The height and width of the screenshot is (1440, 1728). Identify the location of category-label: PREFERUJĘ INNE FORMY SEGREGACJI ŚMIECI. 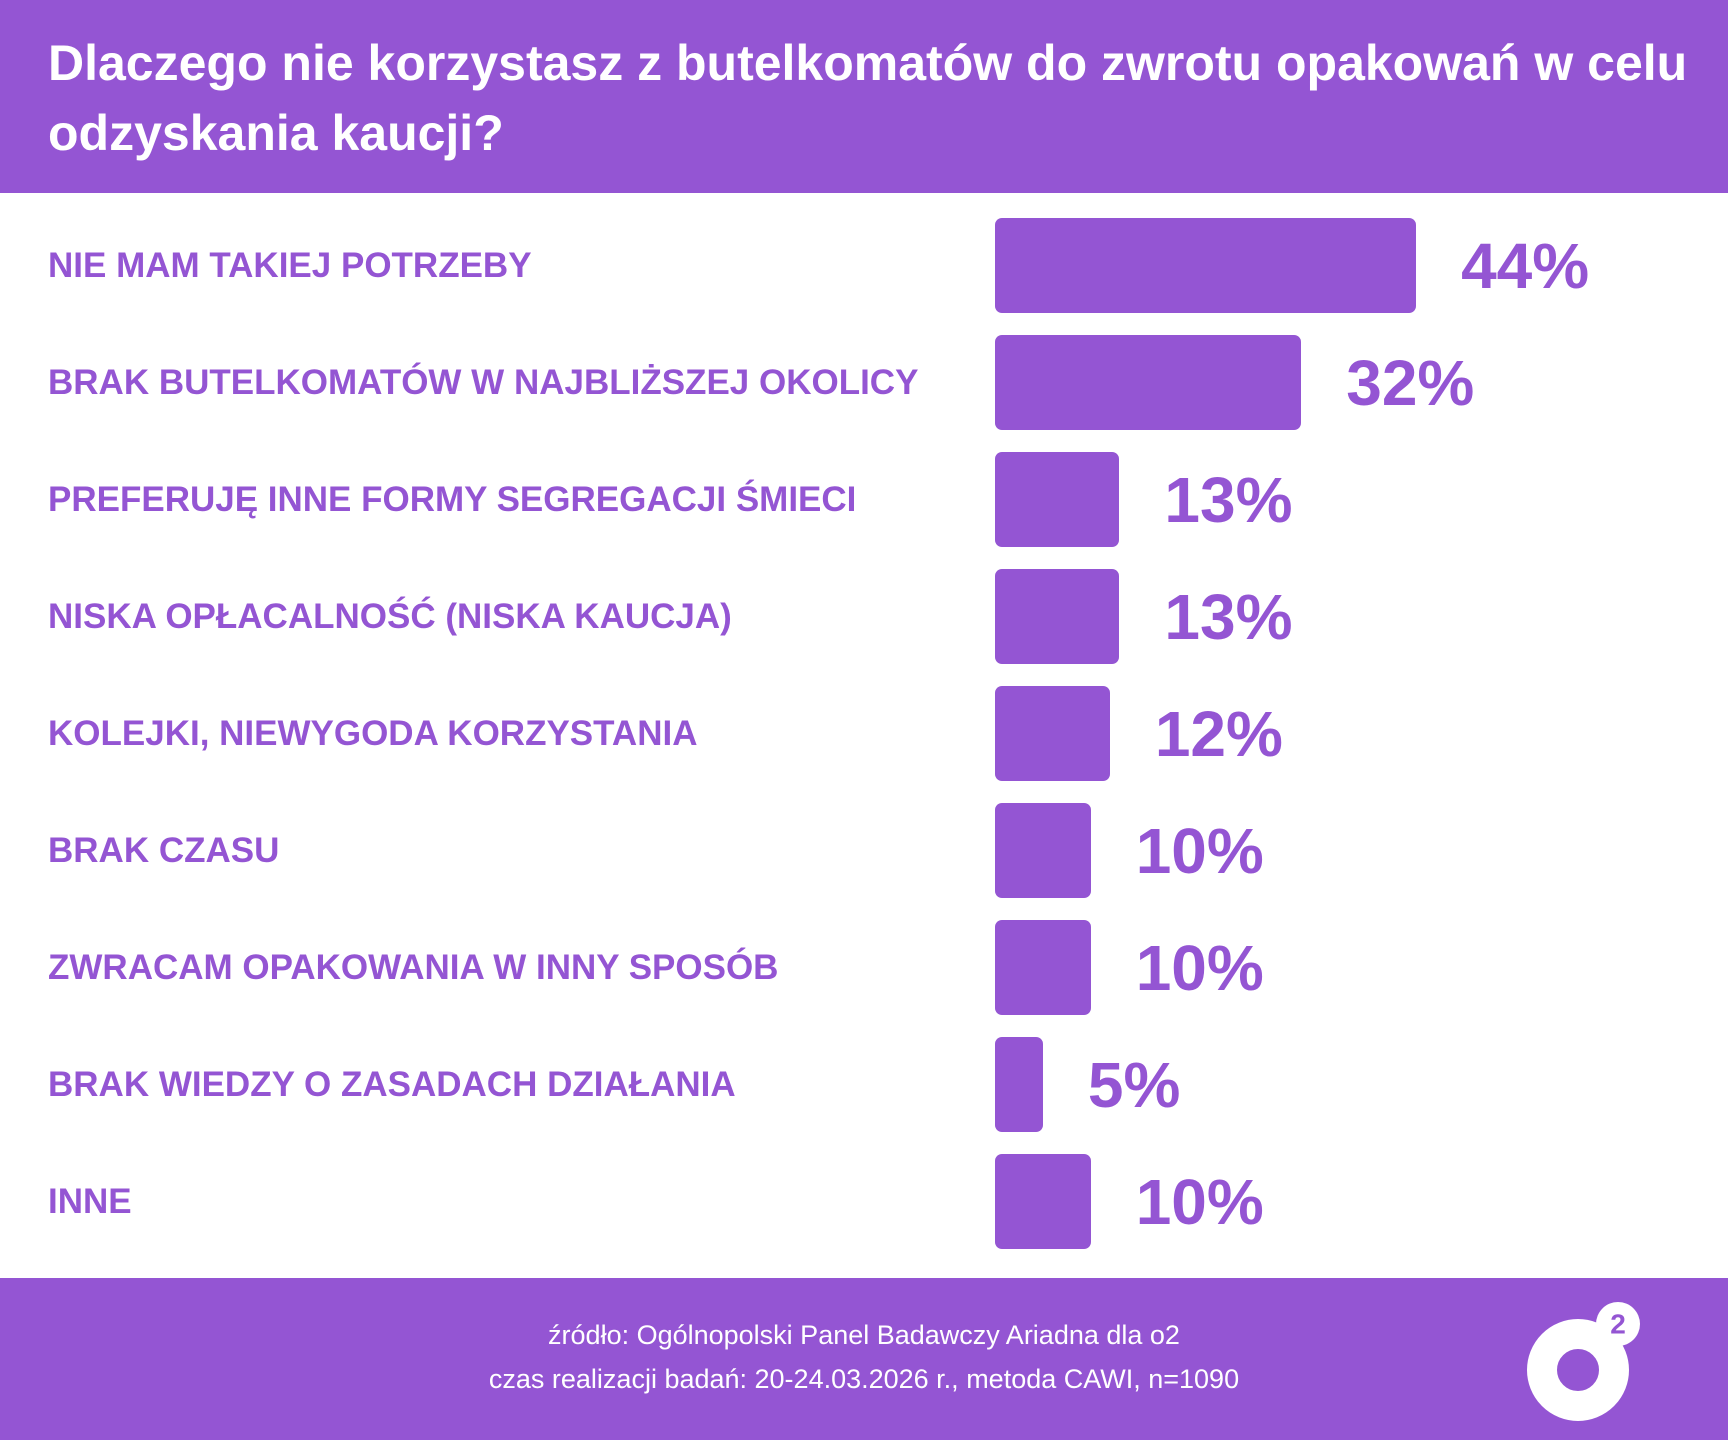
(452, 499).